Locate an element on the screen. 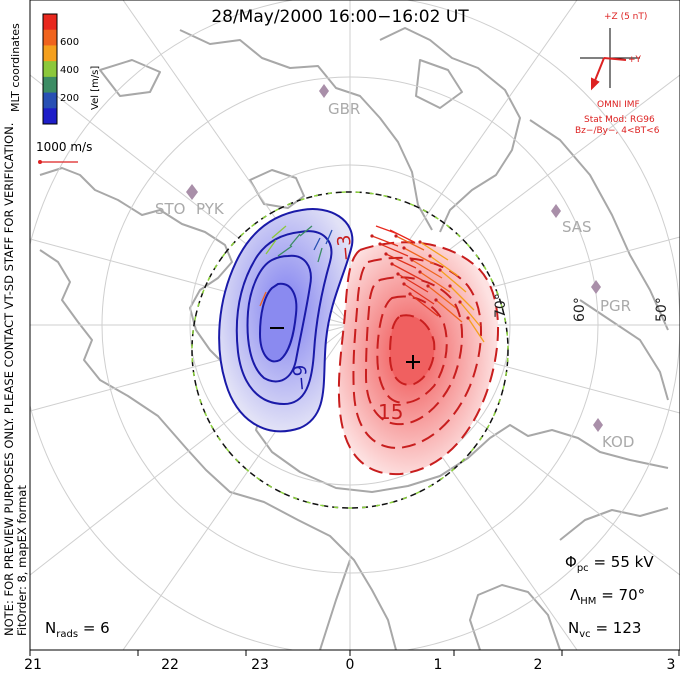 This screenshot has height=674, width=680. imf-z-label: +Z (5 nT) is located at coordinates (626, 17).